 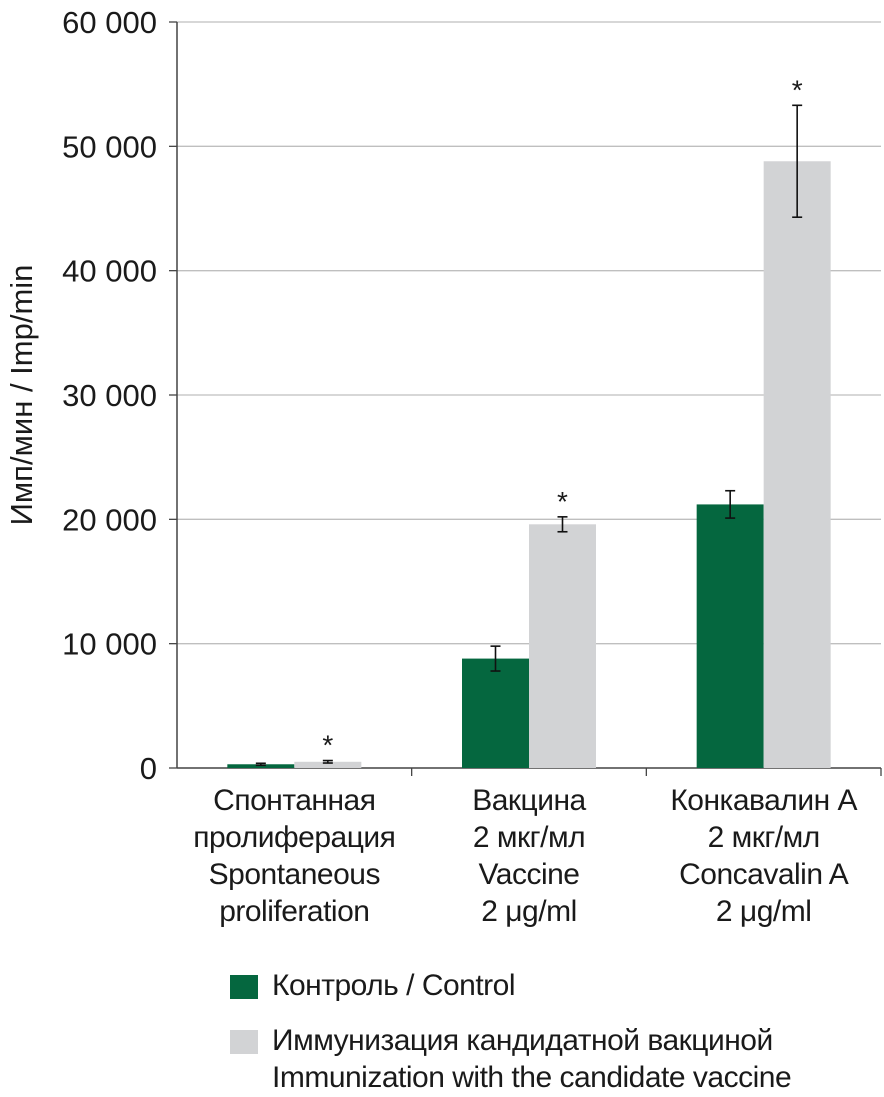 I want to click on x-category-label-line: proliferation, so click(x=294, y=911).